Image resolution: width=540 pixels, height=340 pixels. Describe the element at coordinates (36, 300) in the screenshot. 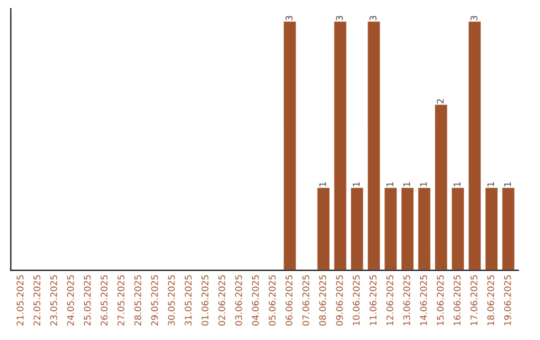

I see `x-tick-label: 22.05.2025` at that location.